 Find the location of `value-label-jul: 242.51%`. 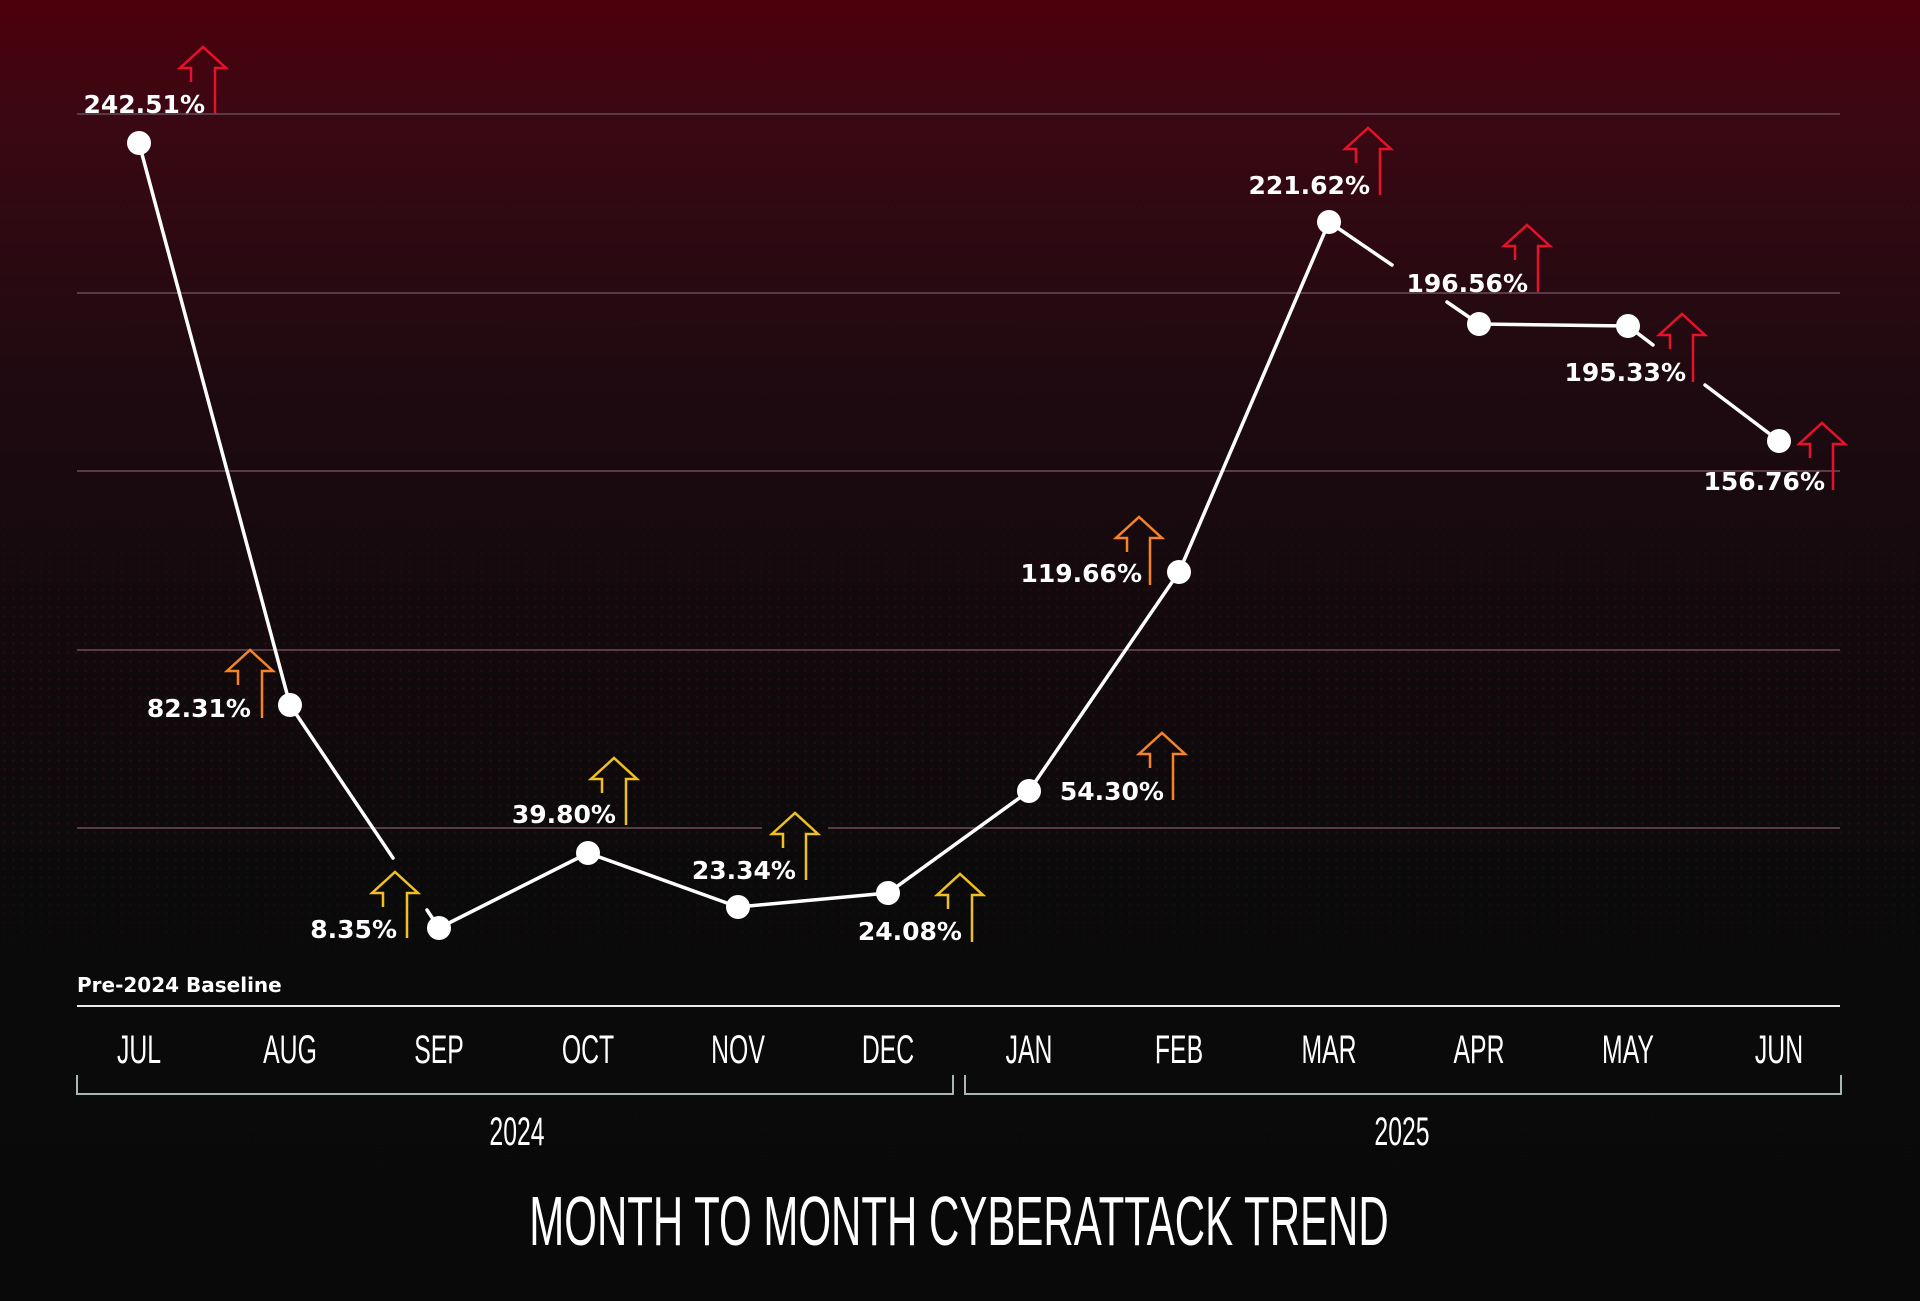

value-label-jul: 242.51% is located at coordinates (144, 104).